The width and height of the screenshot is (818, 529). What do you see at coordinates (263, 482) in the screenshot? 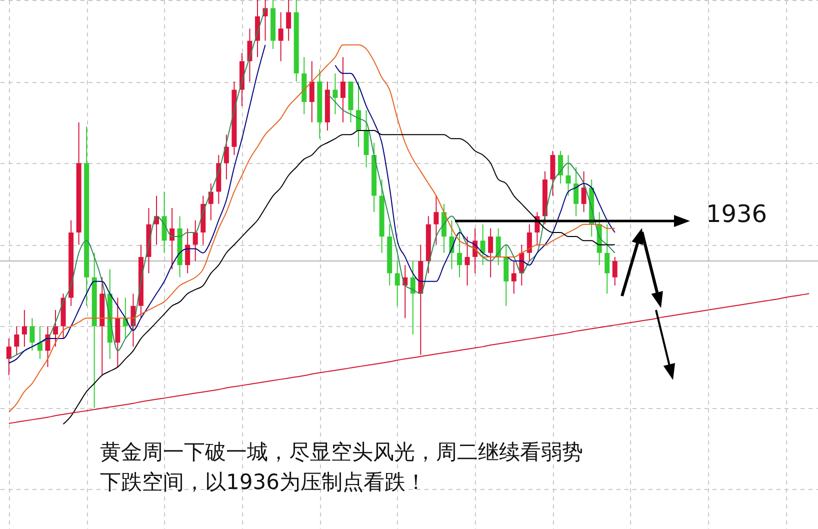
I see `text: 下跌空间，以1936为压制点看跌！` at bounding box center [263, 482].